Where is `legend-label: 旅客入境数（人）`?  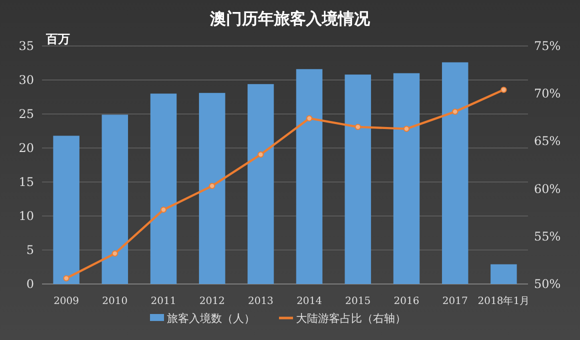
legend-label: 旅客入境数（人） is located at coordinates (211, 318).